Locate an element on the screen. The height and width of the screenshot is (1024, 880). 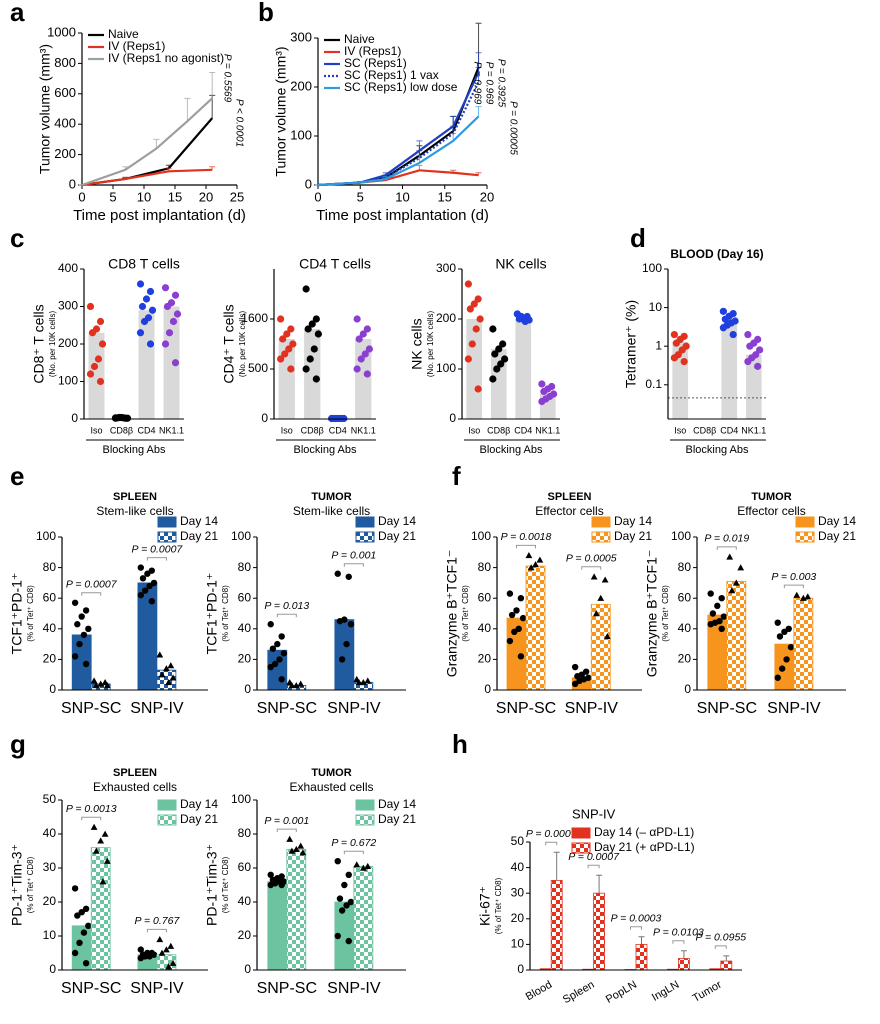
y-tick-label: 80 is located at coordinates (245, 833).